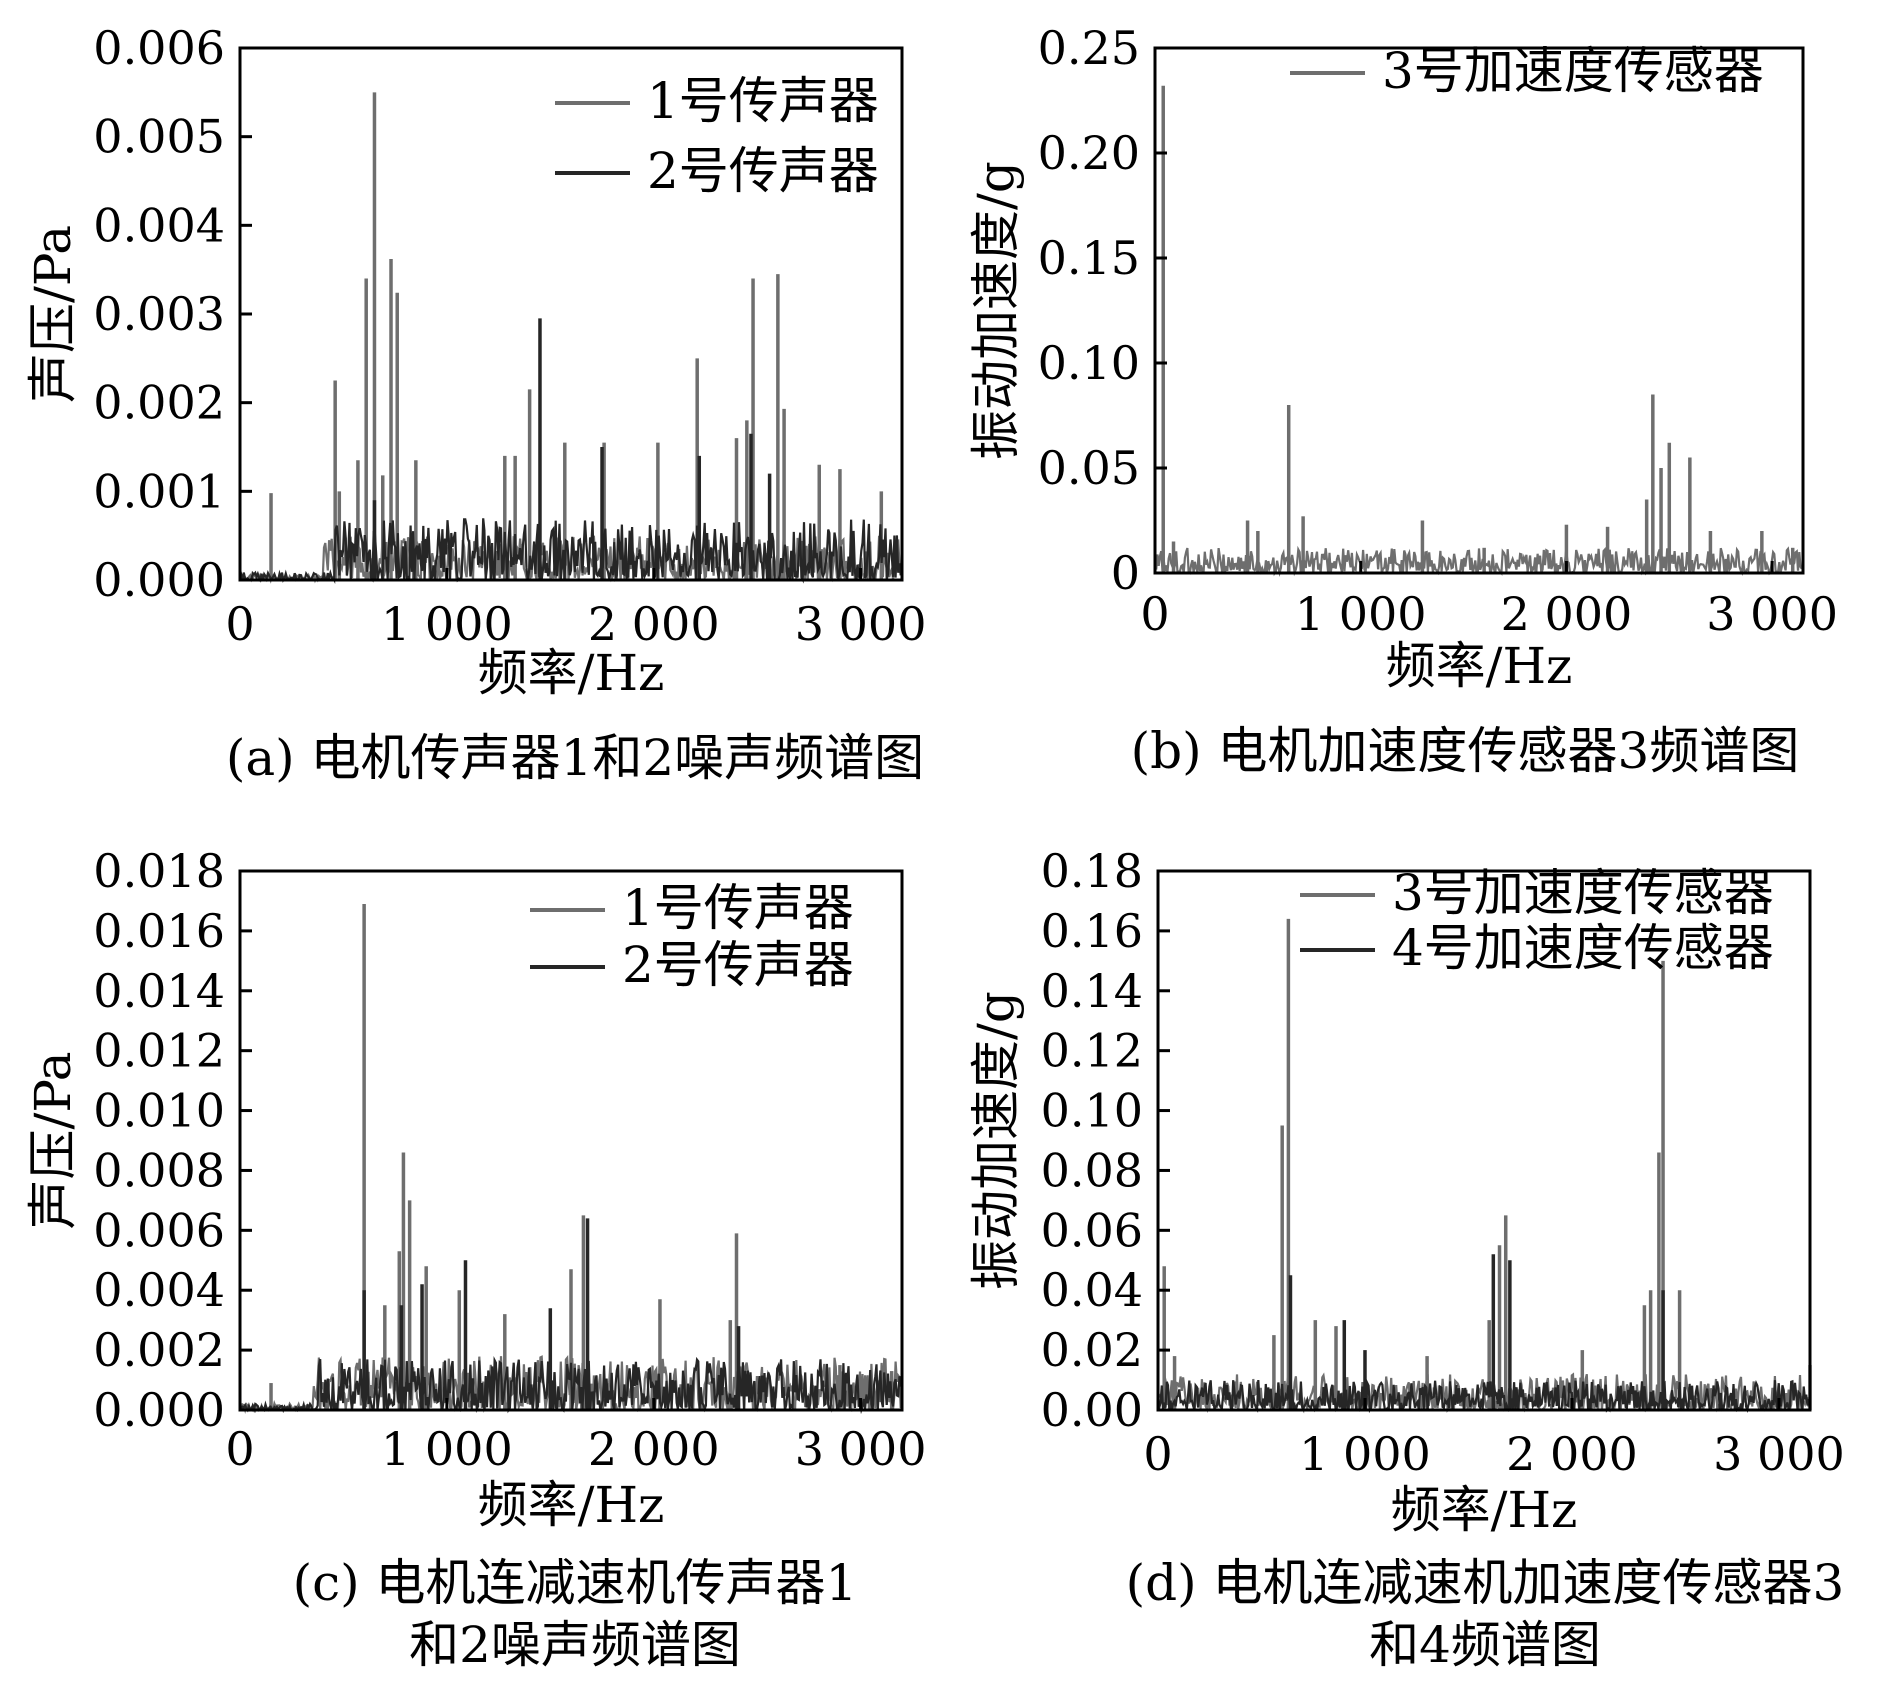  Describe the element at coordinates (1092, 1051) in the screenshot. I see `y-tick-label: 0.12` at that location.